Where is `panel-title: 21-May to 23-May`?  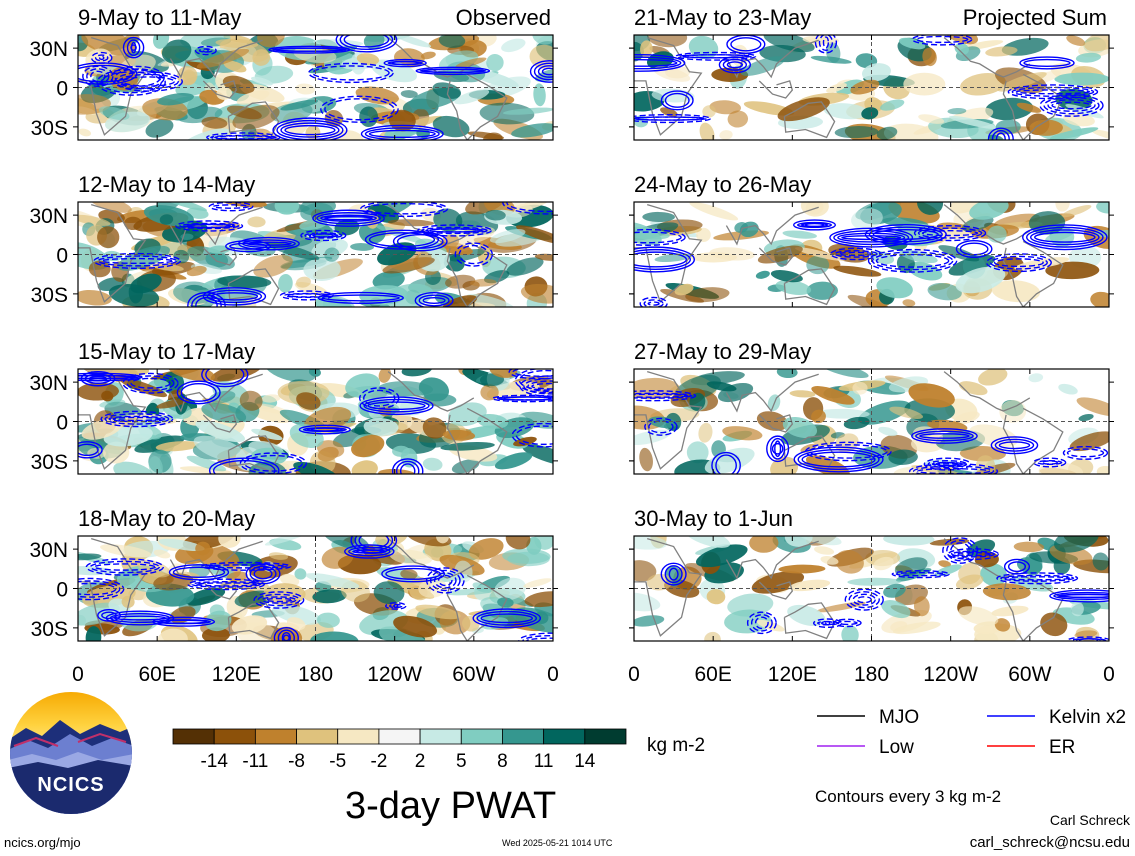
panel-title: 21-May to 23-May is located at coordinates (722, 17).